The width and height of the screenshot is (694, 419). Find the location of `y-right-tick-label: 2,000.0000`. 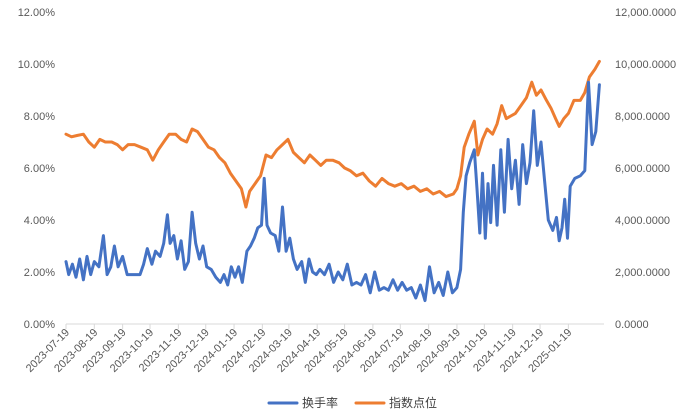

y-right-tick-label: 2,000.0000 is located at coordinates (642, 273).